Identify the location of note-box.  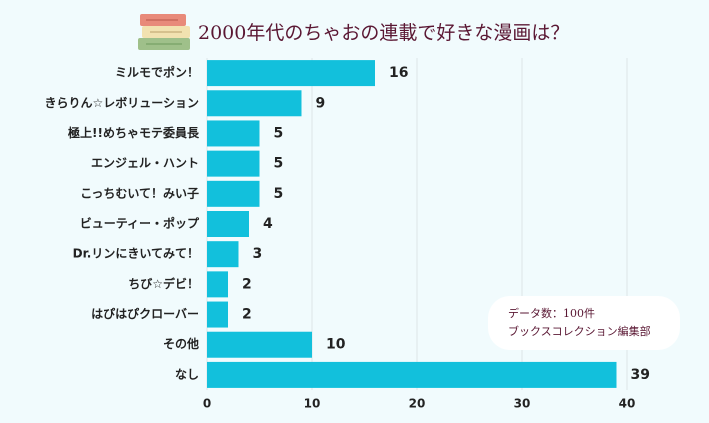
(584, 323).